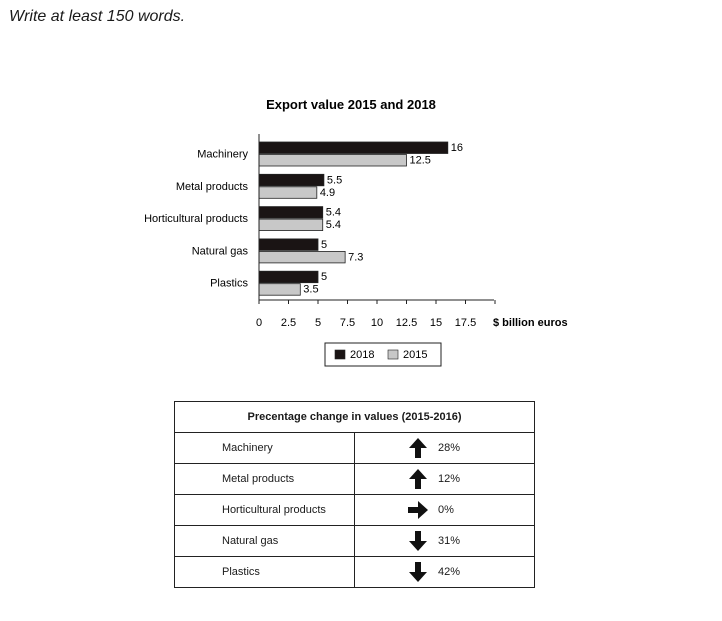 The image size is (722, 621). What do you see at coordinates (264, 479) in the screenshot?
I see `row-item-name: Metal products` at bounding box center [264, 479].